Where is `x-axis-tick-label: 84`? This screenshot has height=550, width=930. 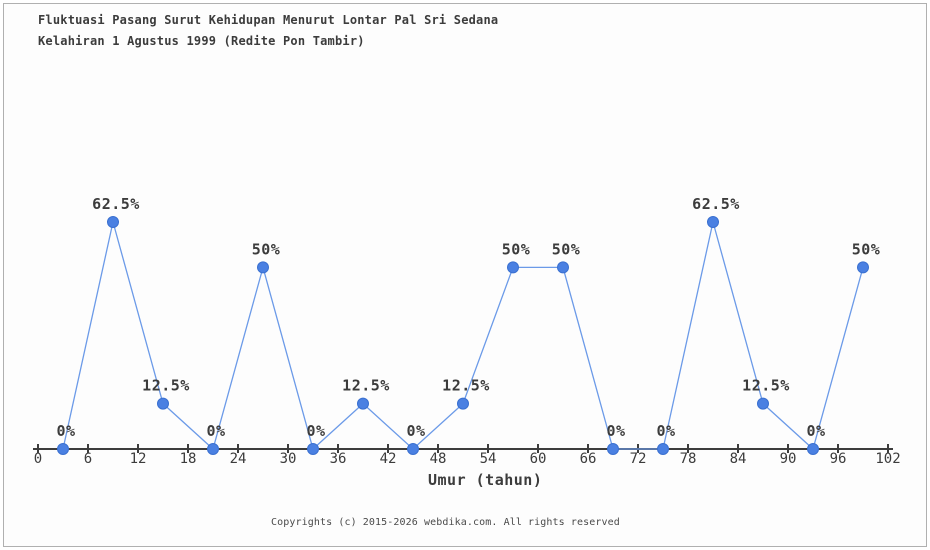 x-axis-tick-label: 84 is located at coordinates (738, 459).